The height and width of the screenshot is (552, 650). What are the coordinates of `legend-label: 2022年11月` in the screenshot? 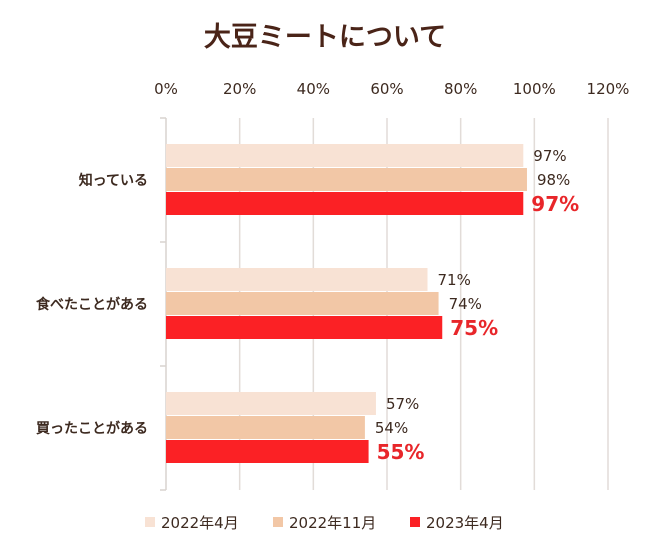 It's located at (332, 523).